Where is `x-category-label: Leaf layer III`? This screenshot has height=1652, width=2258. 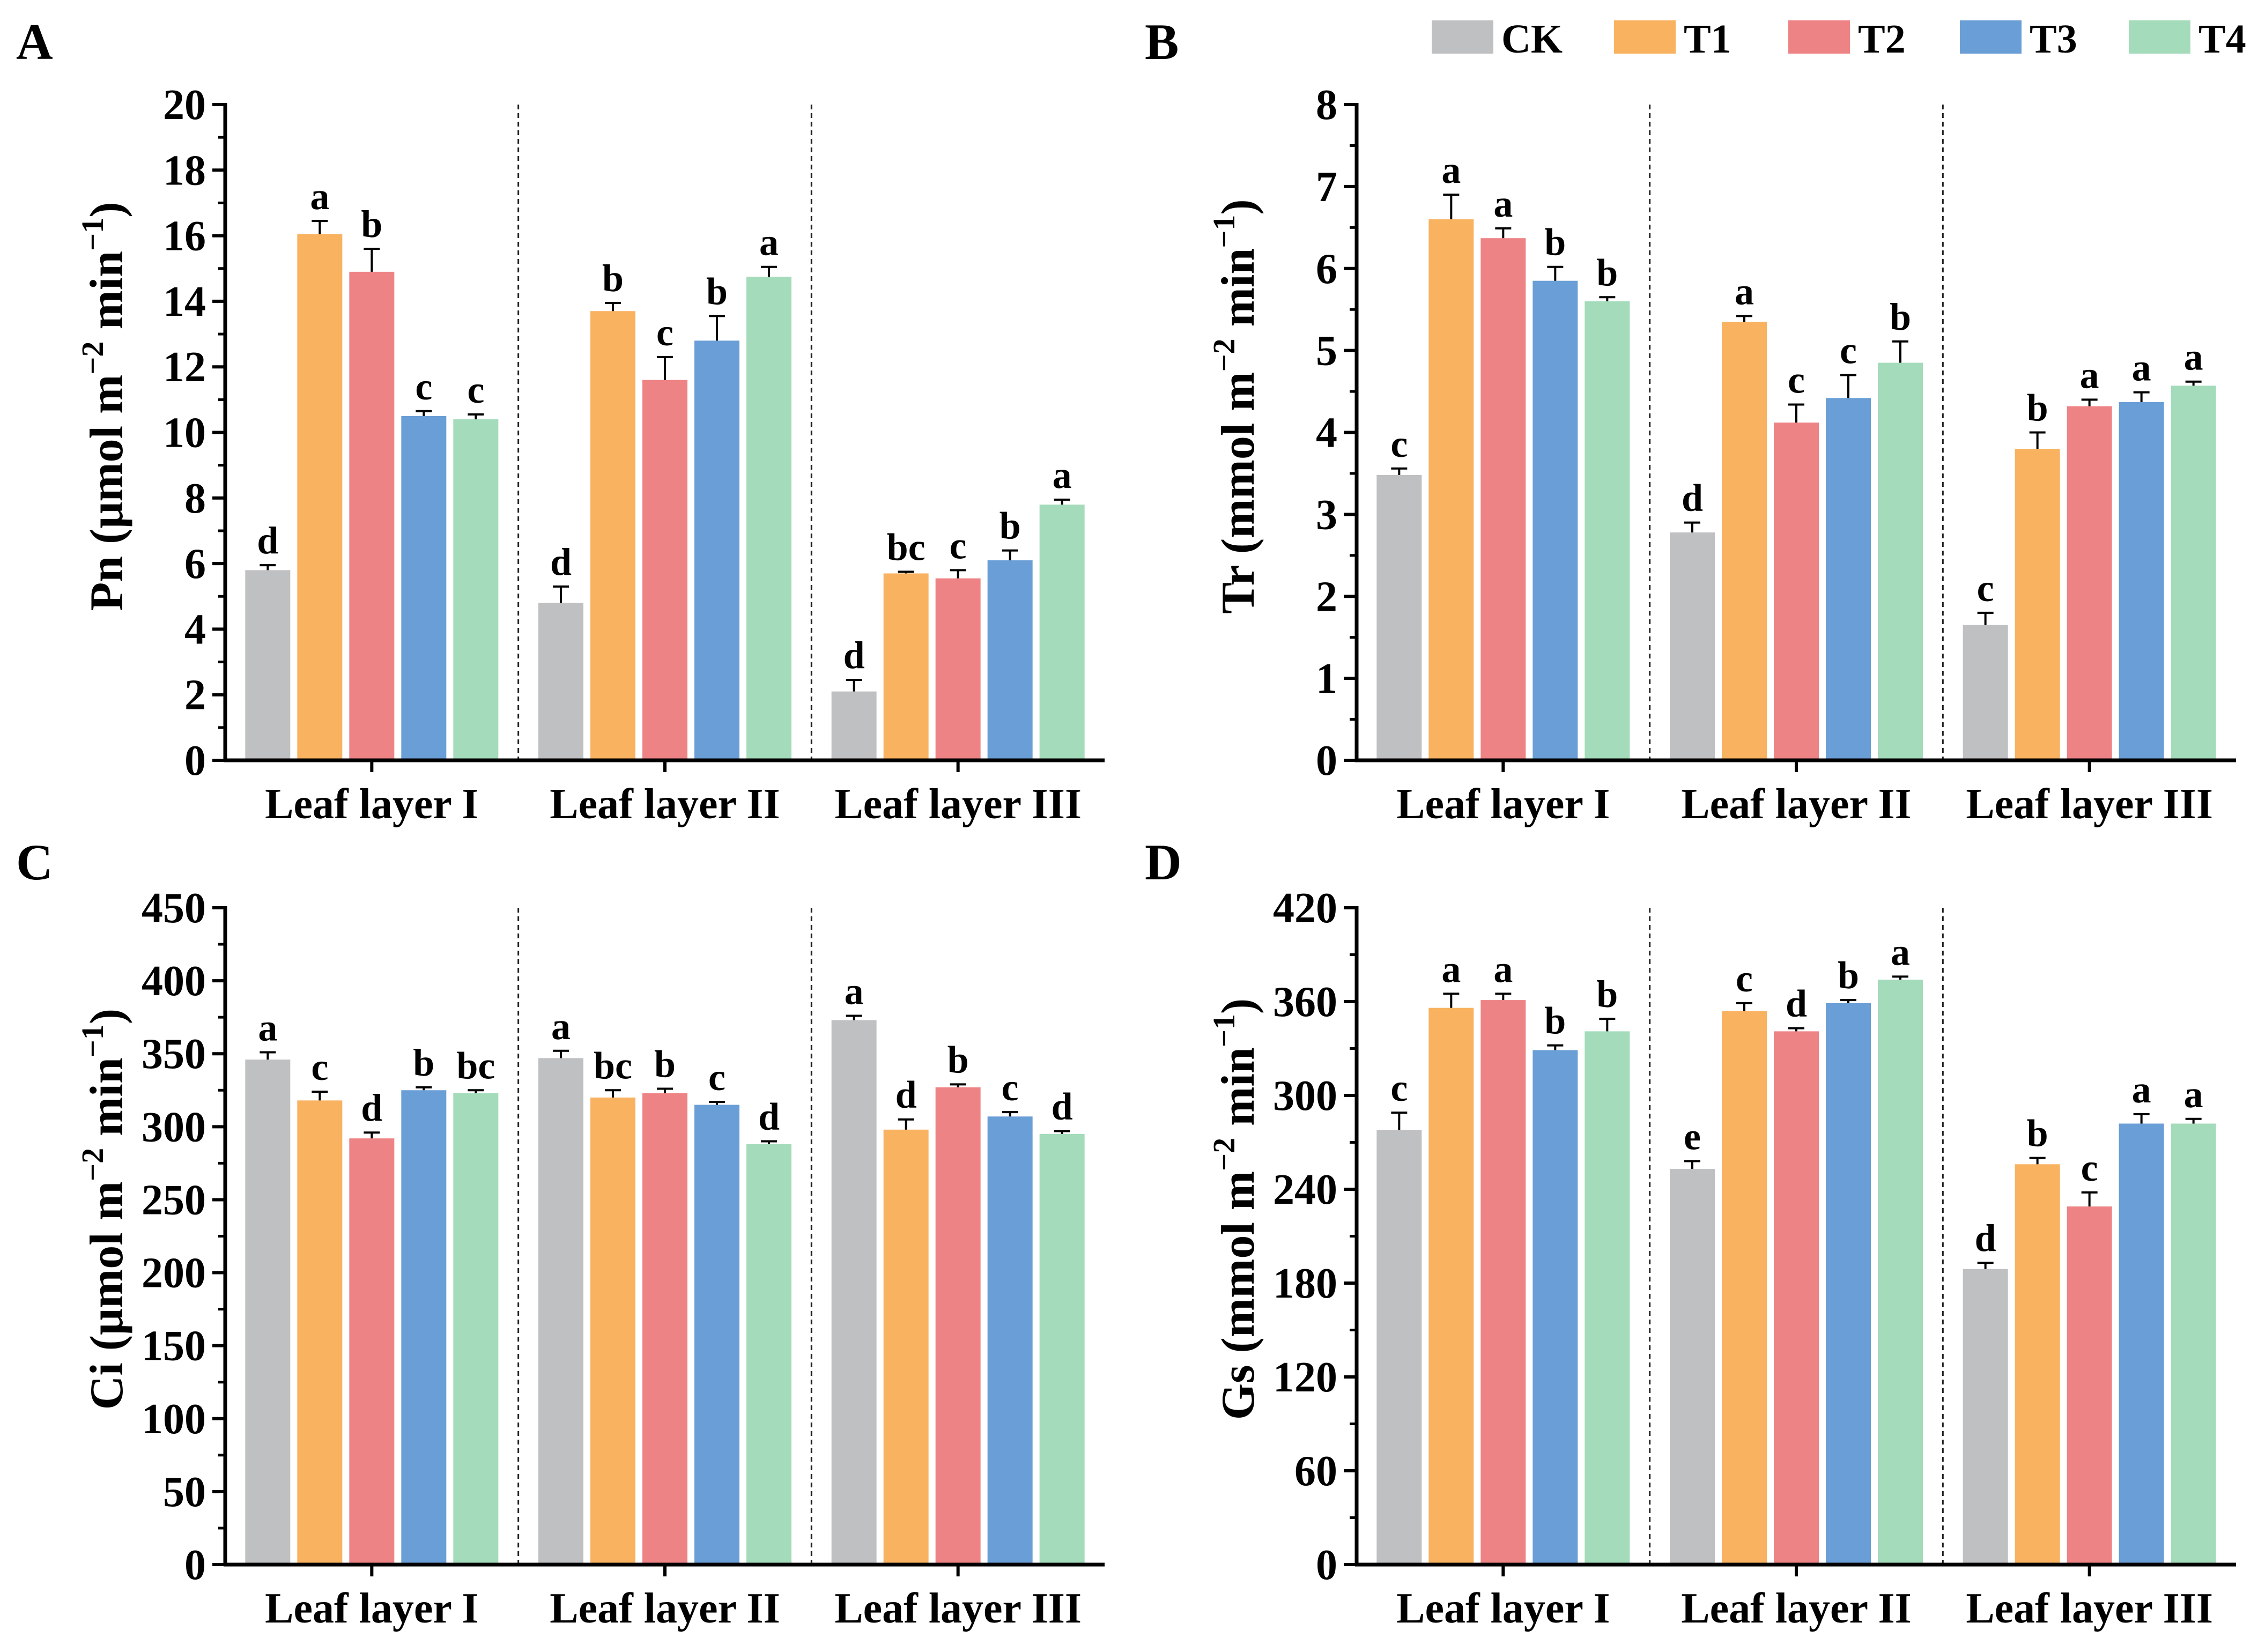 x-category-label: Leaf layer III is located at coordinates (2089, 1608).